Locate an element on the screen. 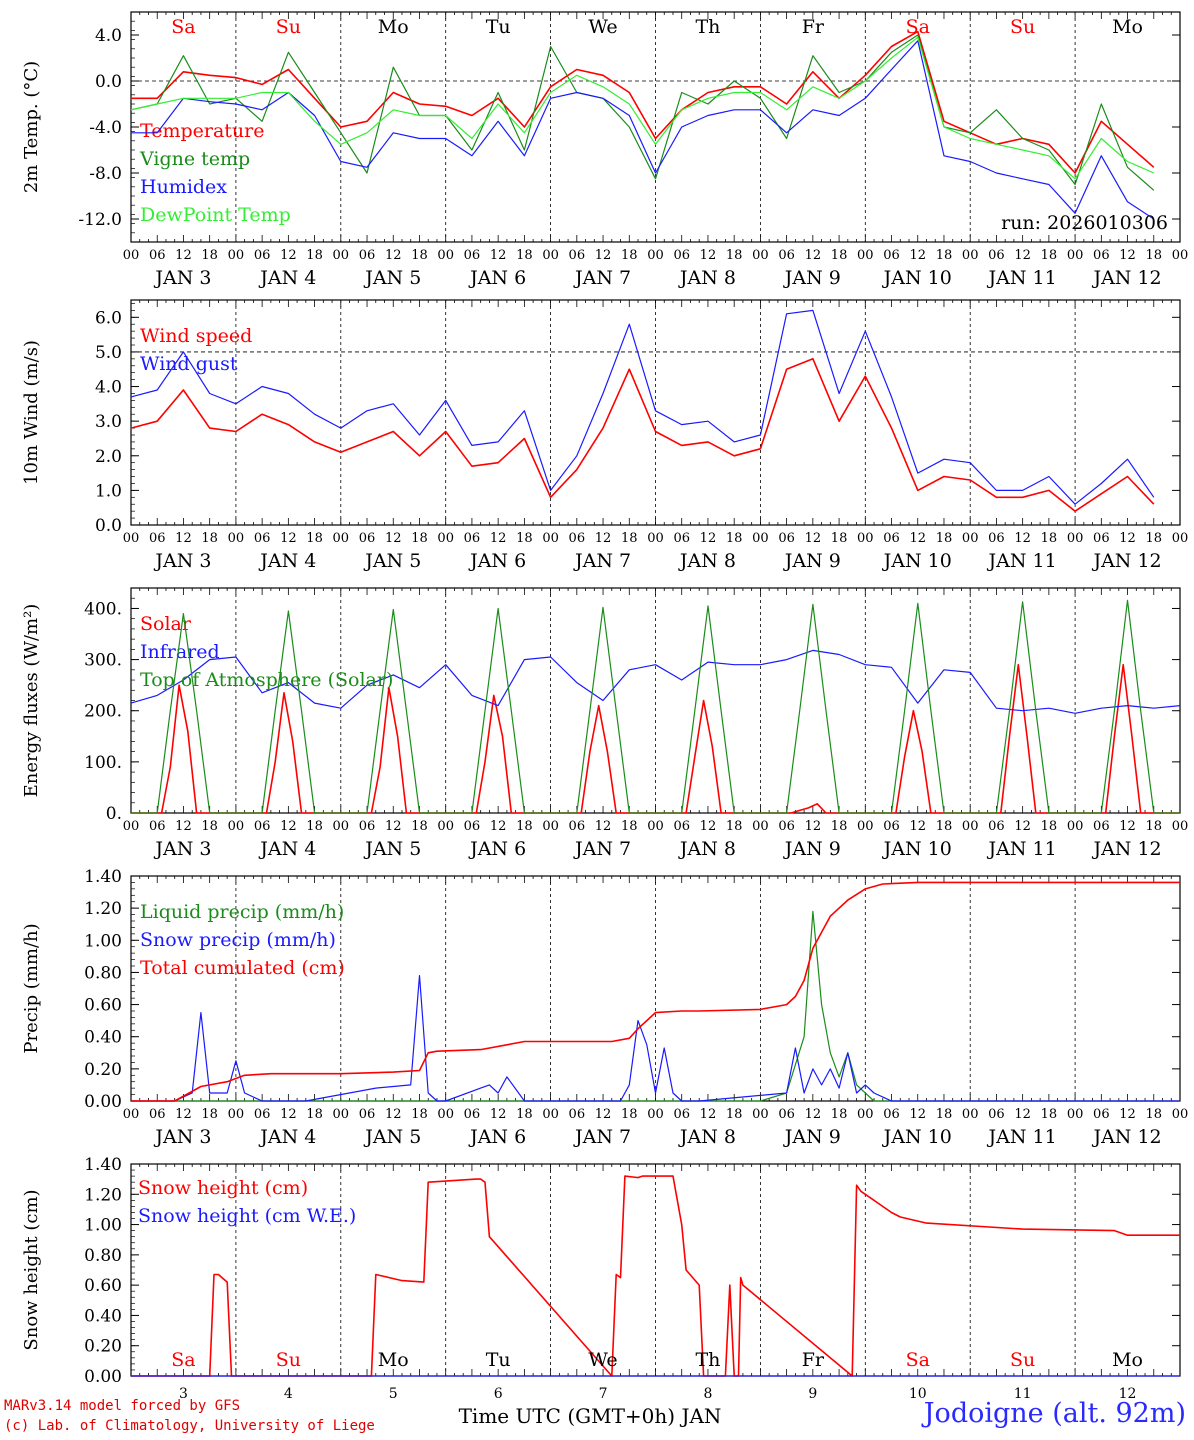 This screenshot has height=1440, width=1194. panel-1-day-label: JAN 11 is located at coordinates (1022, 278).